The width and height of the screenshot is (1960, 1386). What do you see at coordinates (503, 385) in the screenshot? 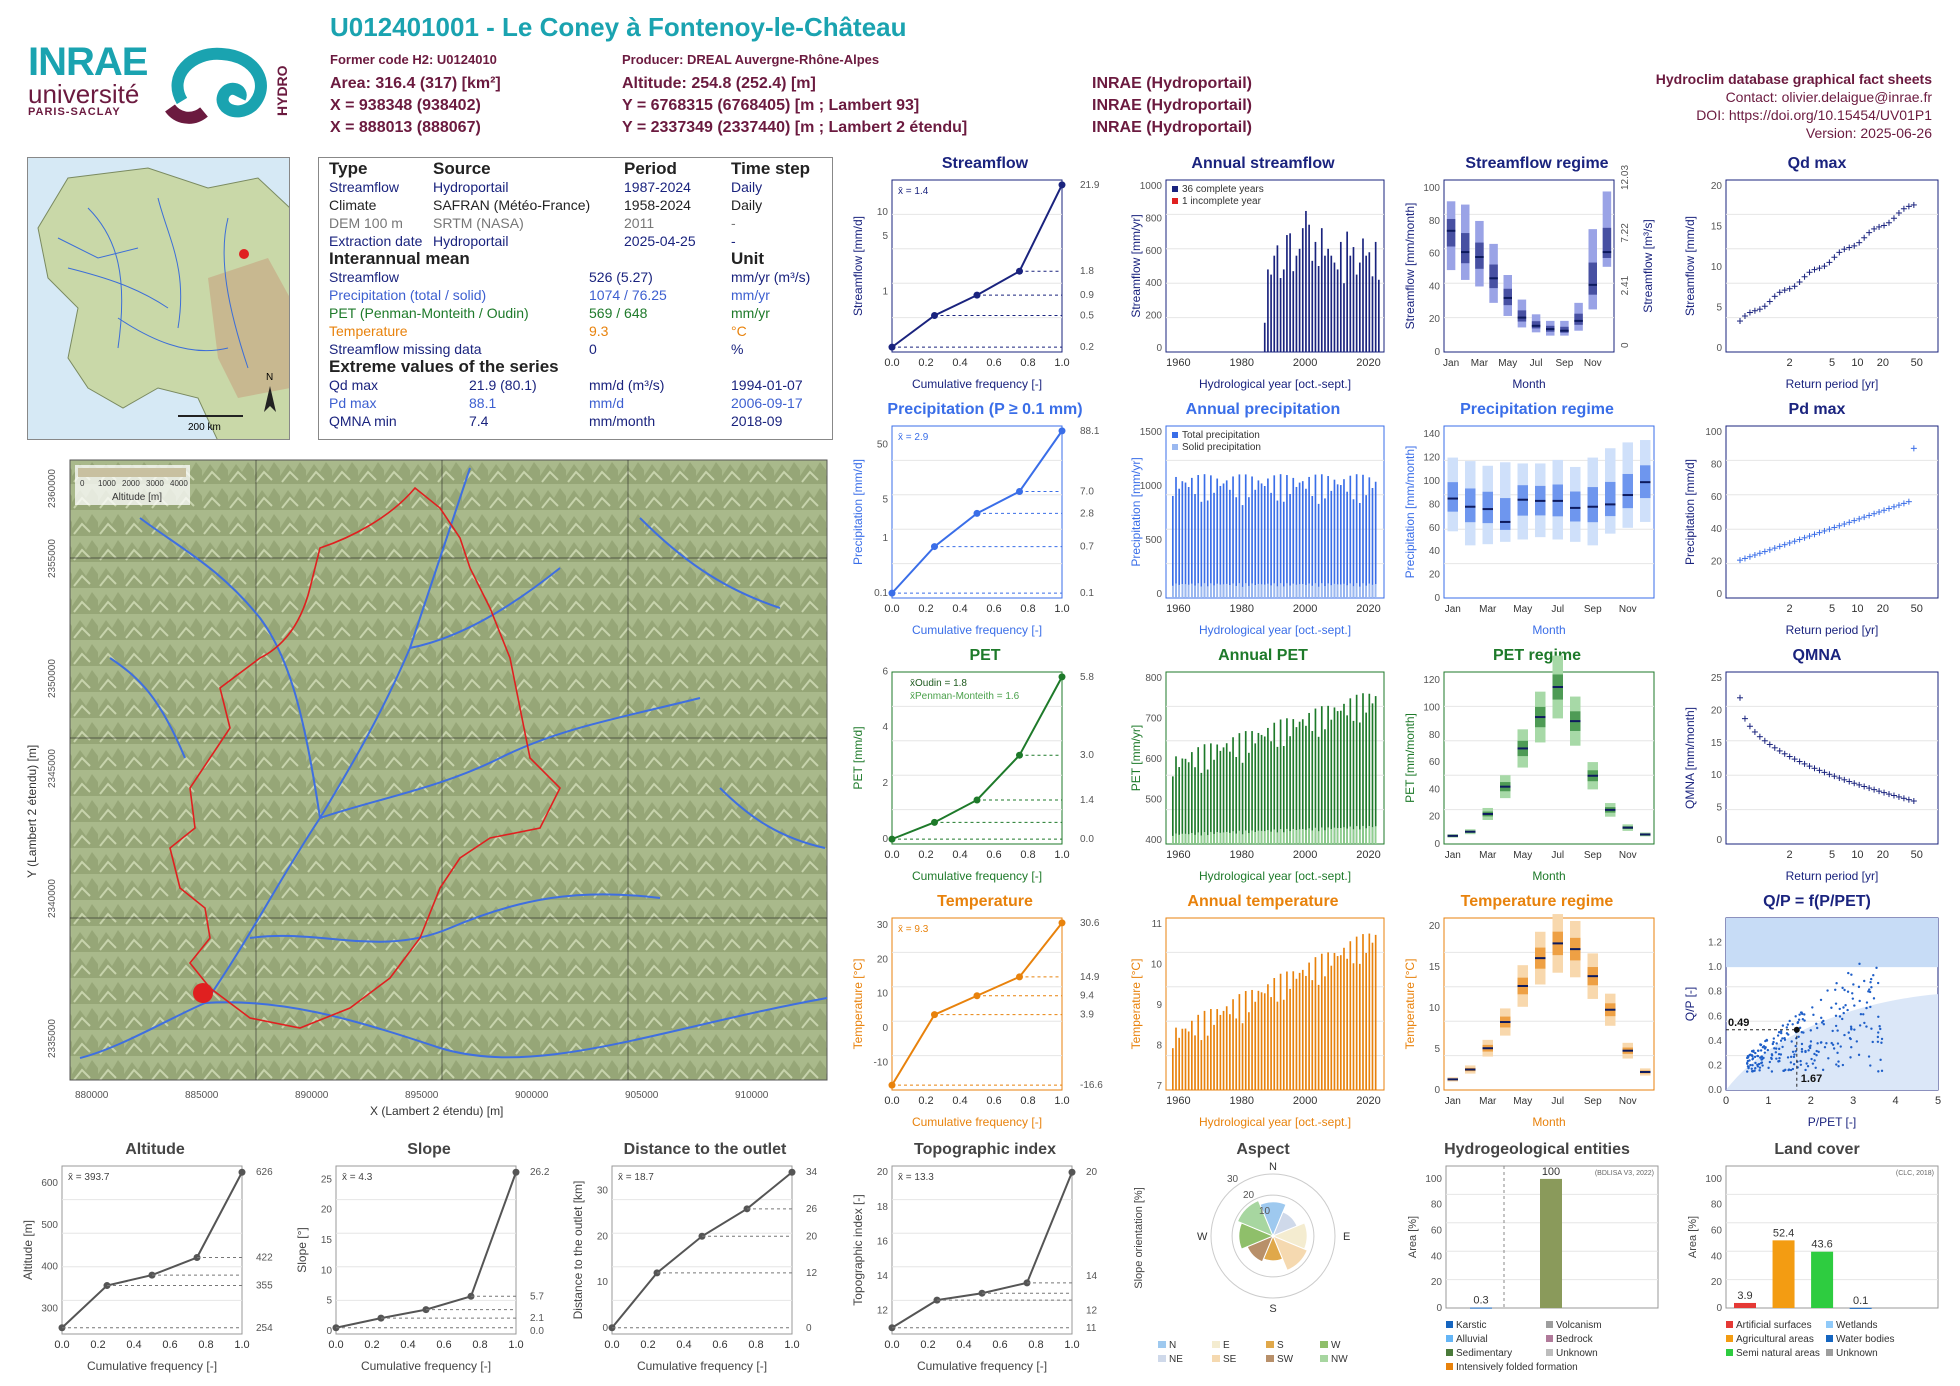
I see `extreme-value: 21.9 (80.1)` at bounding box center [503, 385].